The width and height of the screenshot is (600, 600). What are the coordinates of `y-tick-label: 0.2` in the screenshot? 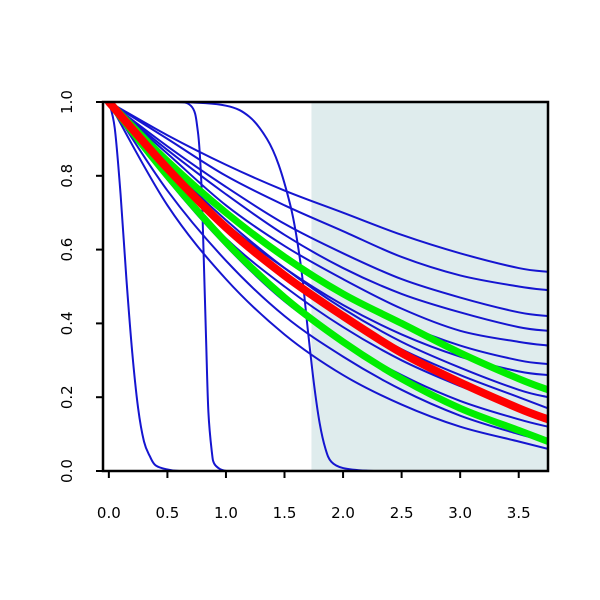 It's located at (67, 397).